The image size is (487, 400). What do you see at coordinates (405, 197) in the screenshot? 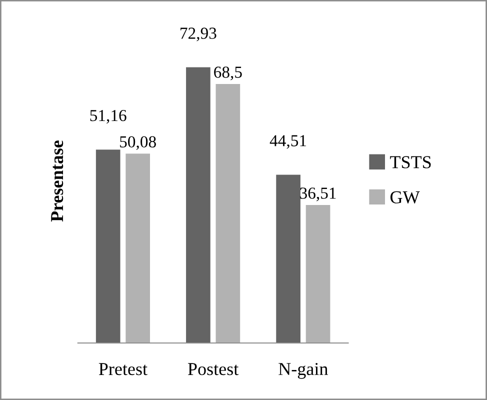
I see `legend-label: GW` at bounding box center [405, 197].